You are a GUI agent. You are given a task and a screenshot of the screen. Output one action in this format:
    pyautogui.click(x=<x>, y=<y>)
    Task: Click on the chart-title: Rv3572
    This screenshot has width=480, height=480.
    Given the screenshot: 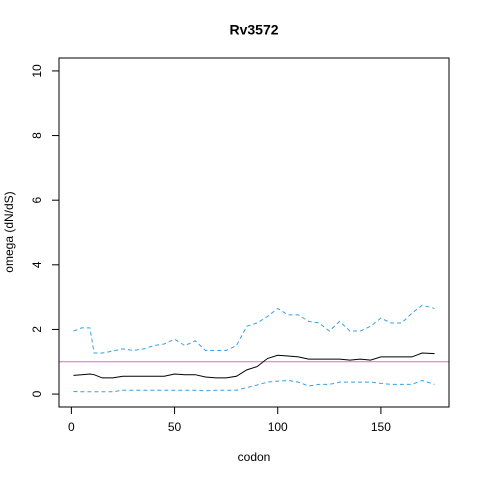 What is the action you would take?
    pyautogui.click(x=253, y=30)
    